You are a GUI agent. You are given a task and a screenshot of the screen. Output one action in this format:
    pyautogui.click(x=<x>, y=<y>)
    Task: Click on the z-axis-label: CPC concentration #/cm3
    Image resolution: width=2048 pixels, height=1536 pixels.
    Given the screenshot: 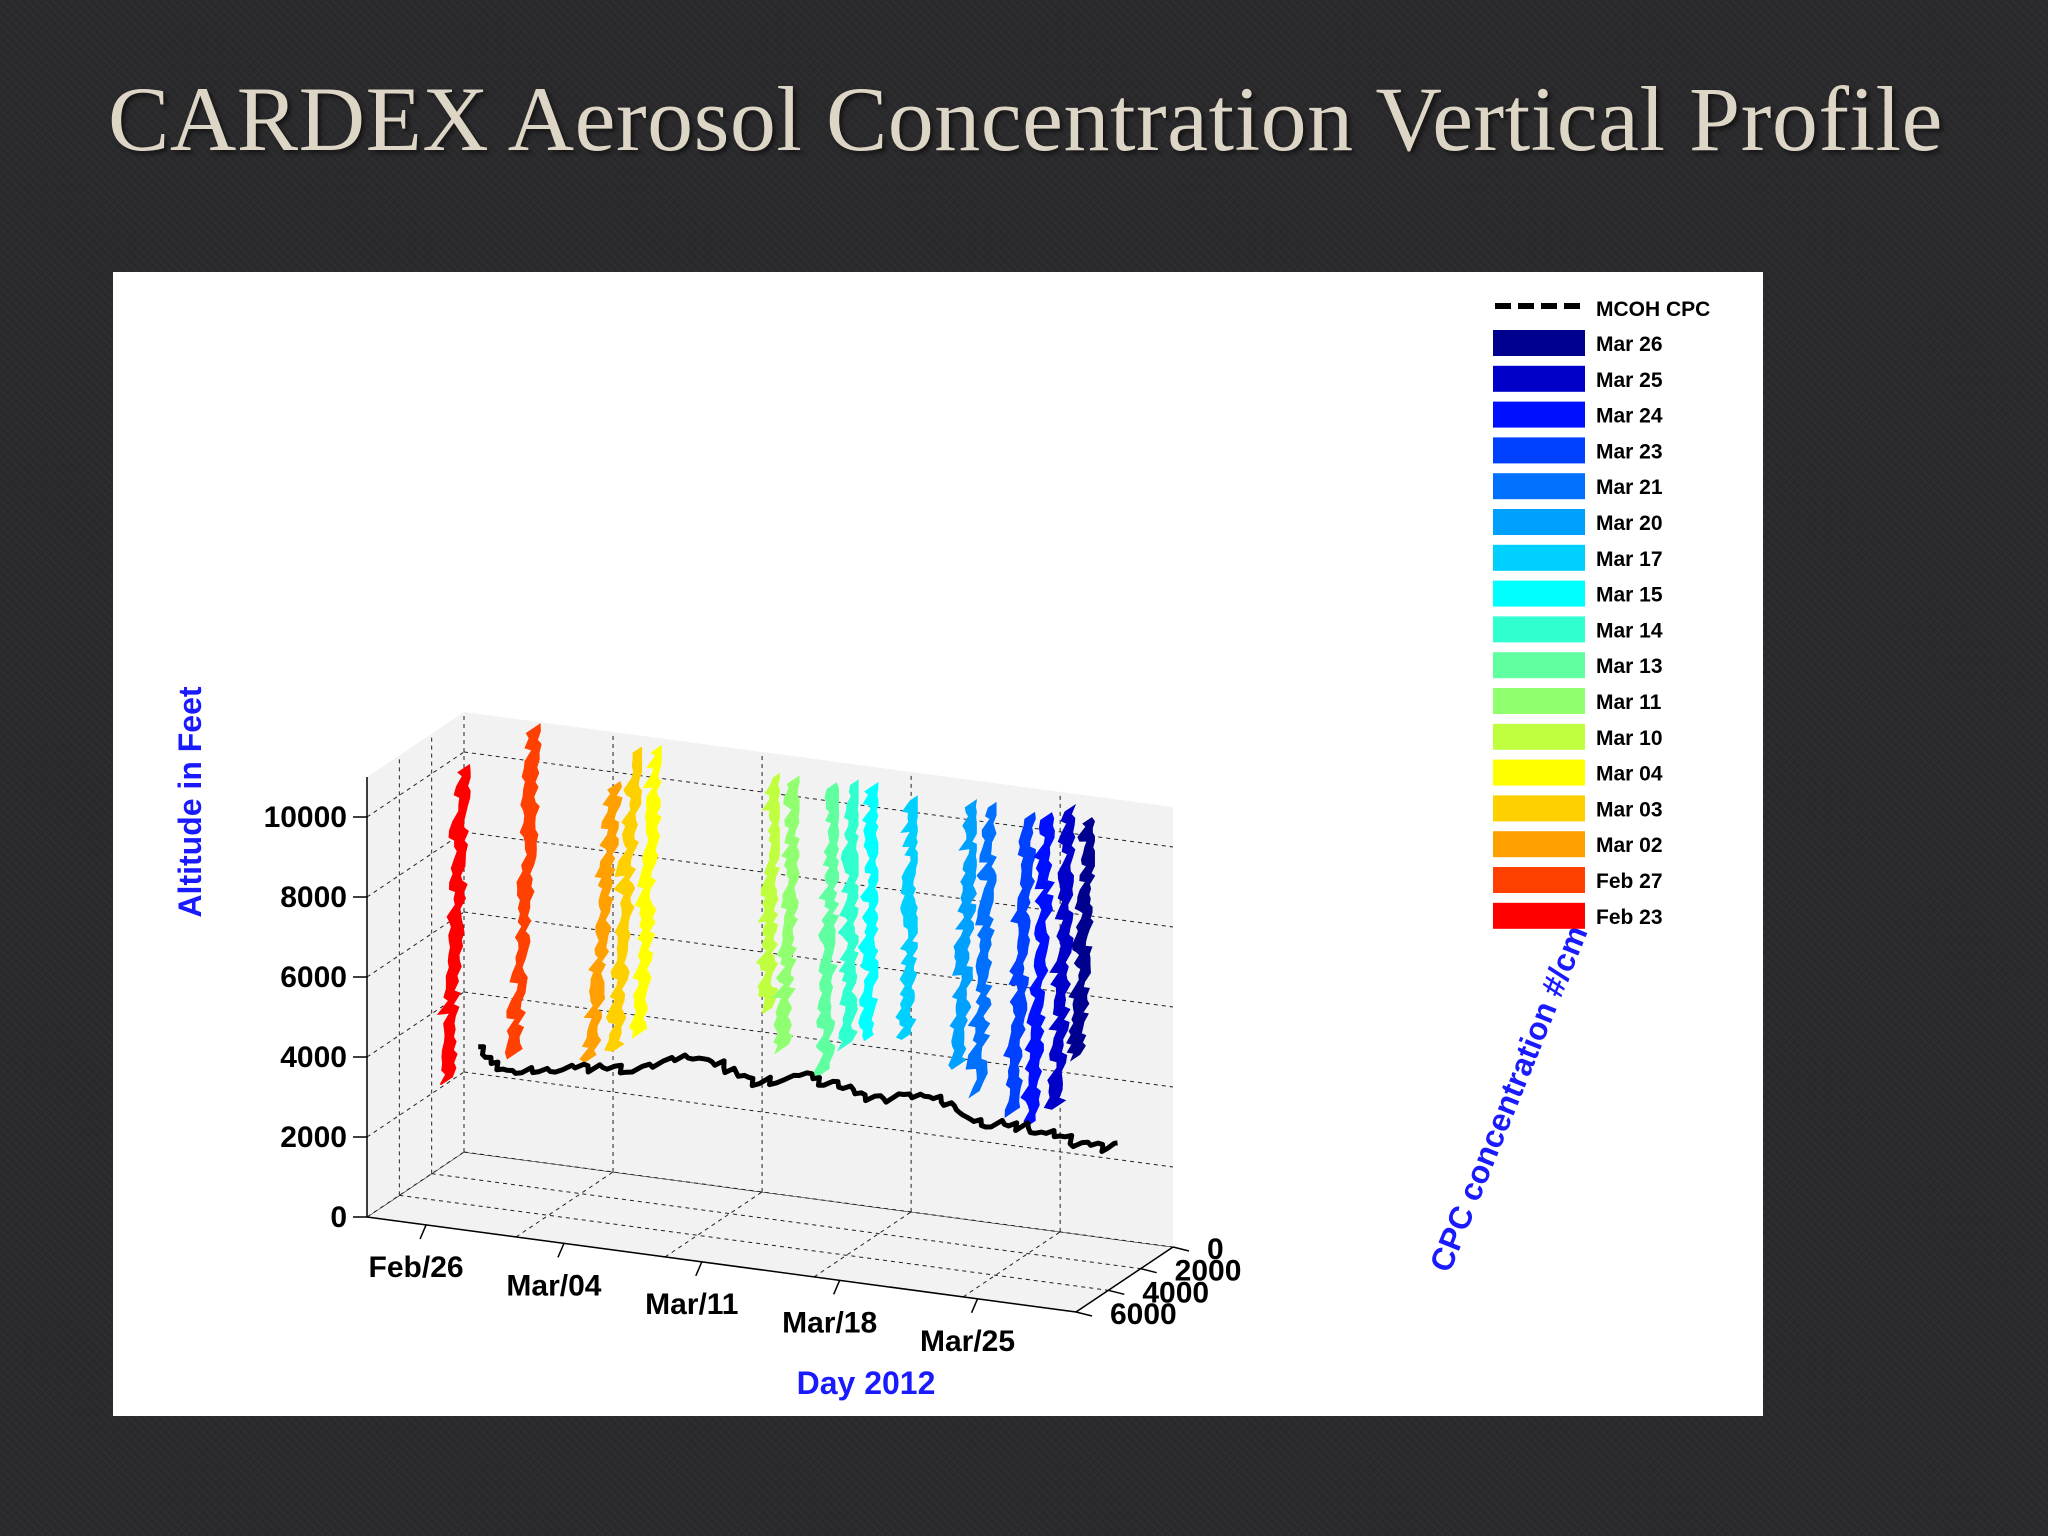 What is the action you would take?
    pyautogui.click(x=1508, y=1092)
    